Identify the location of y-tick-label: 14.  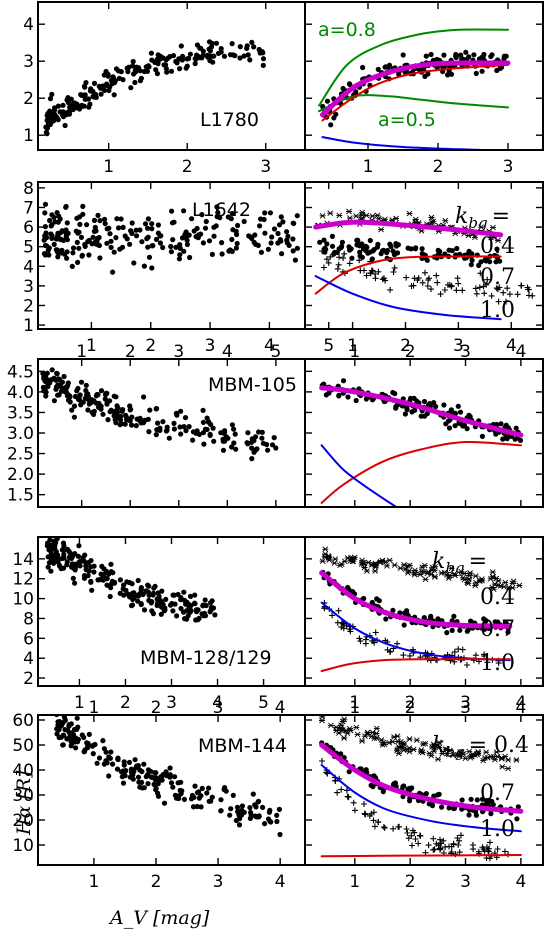
(23, 560).